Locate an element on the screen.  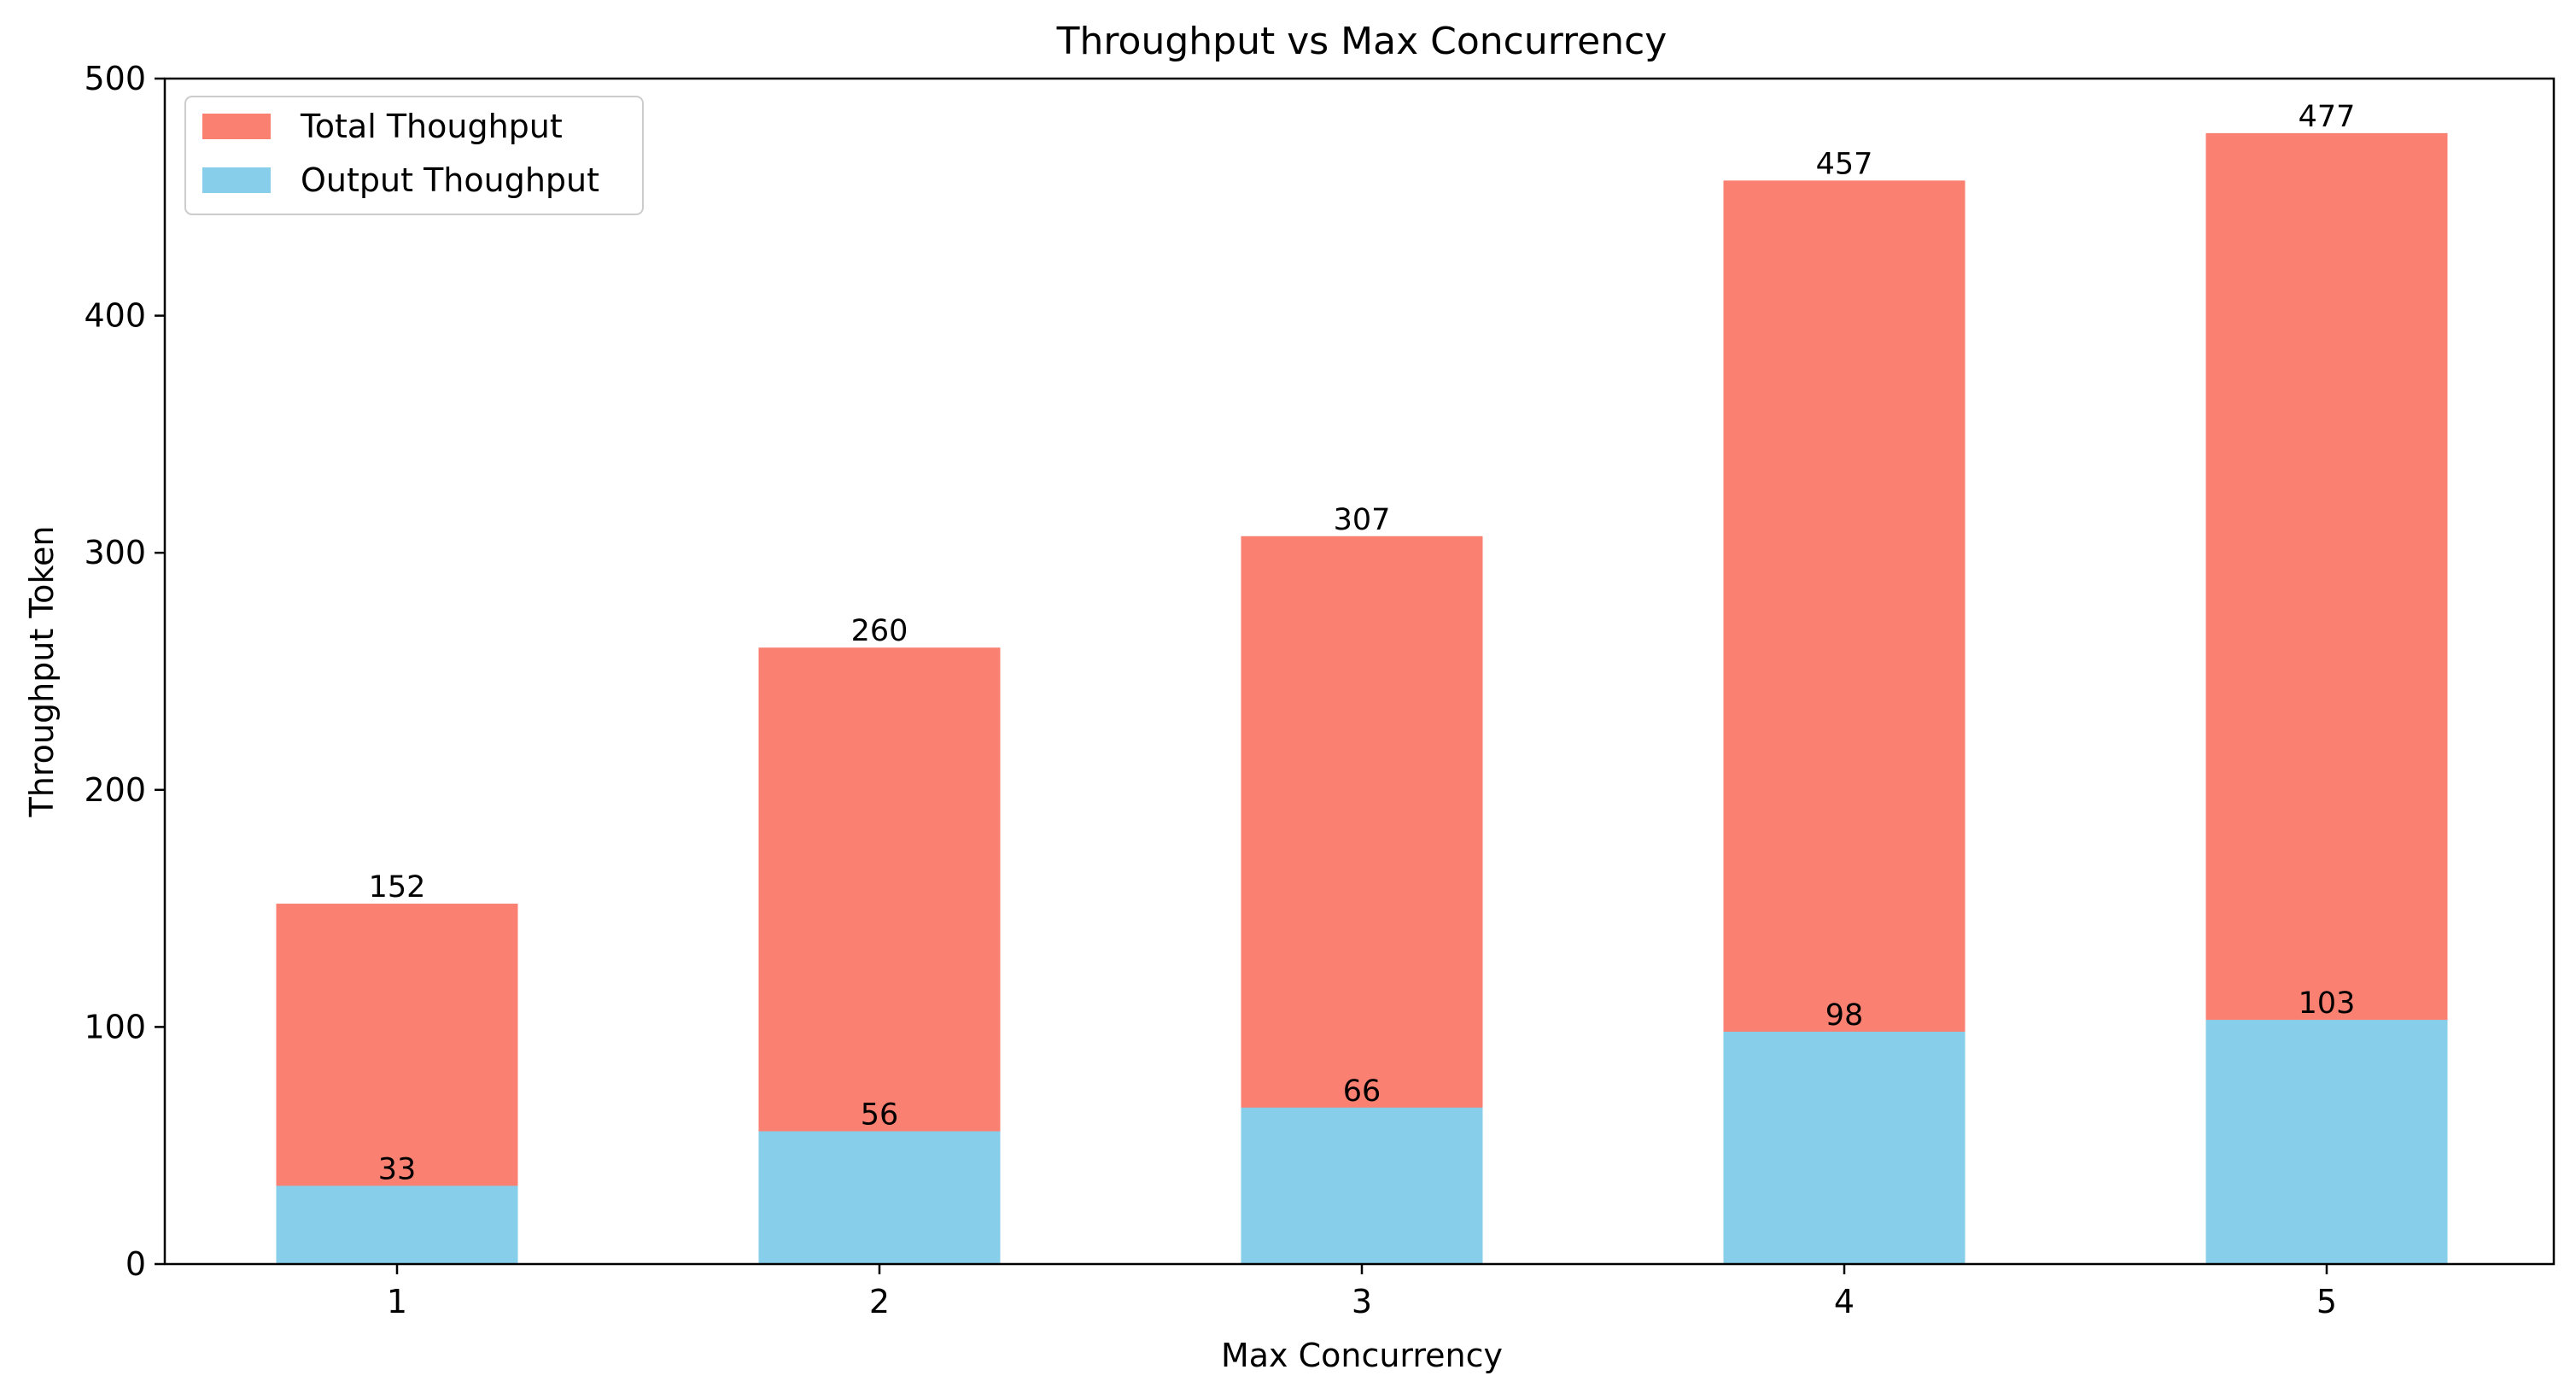
y-tick-label-0: 0 is located at coordinates (136, 1264).